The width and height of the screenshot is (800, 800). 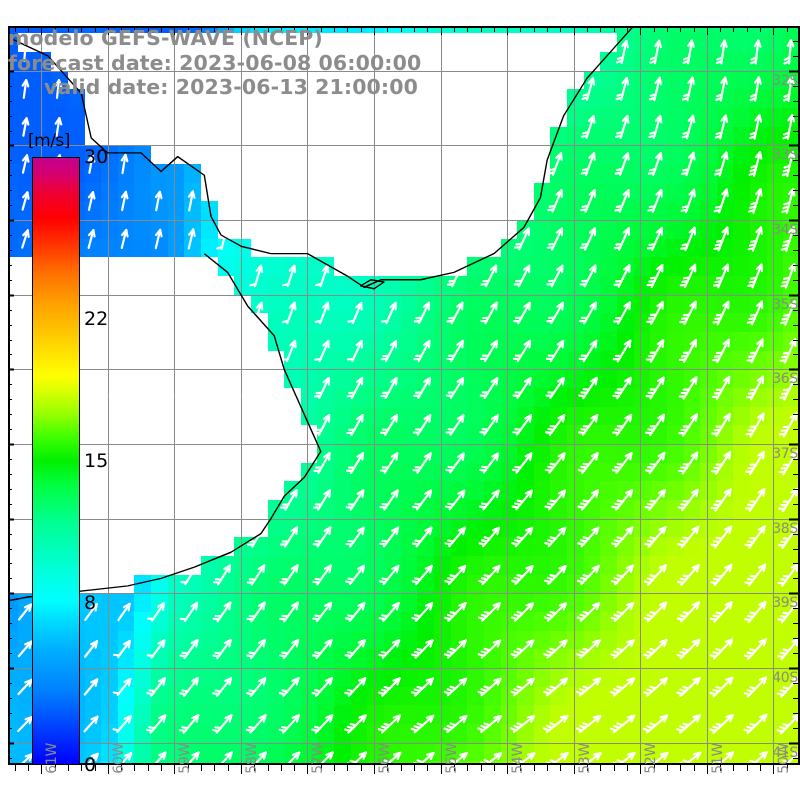 I want to click on lat-label-41S: 41S, so click(x=785, y=752).